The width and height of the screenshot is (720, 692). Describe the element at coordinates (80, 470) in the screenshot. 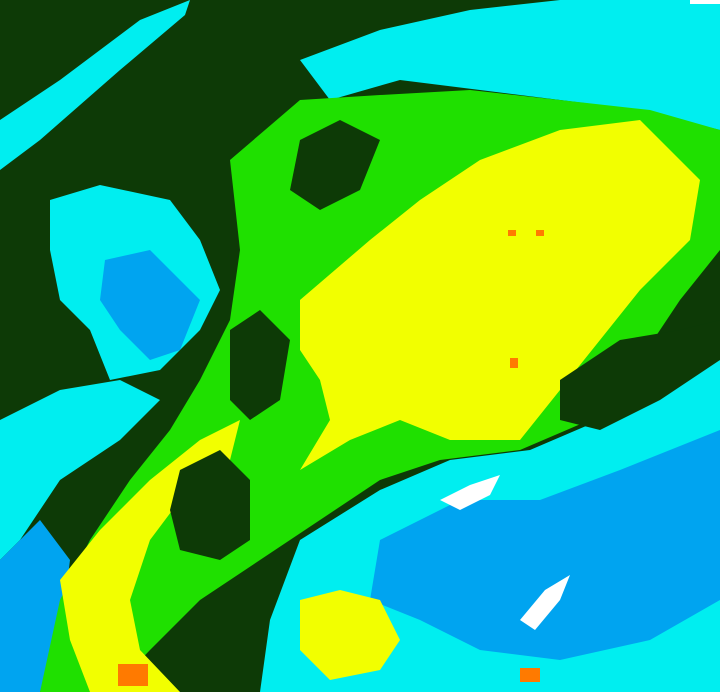

I see `cyan-region-bottom` at that location.